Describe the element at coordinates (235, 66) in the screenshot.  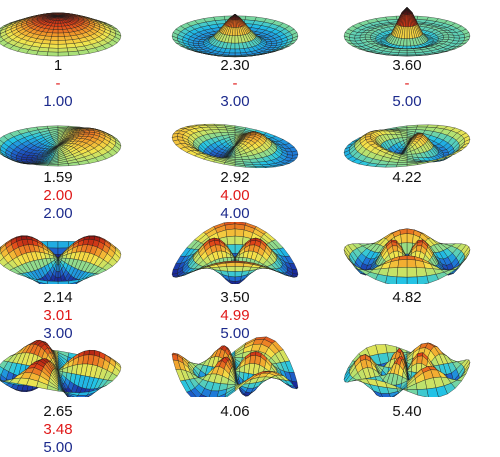
I see `first-value: 2.30` at that location.